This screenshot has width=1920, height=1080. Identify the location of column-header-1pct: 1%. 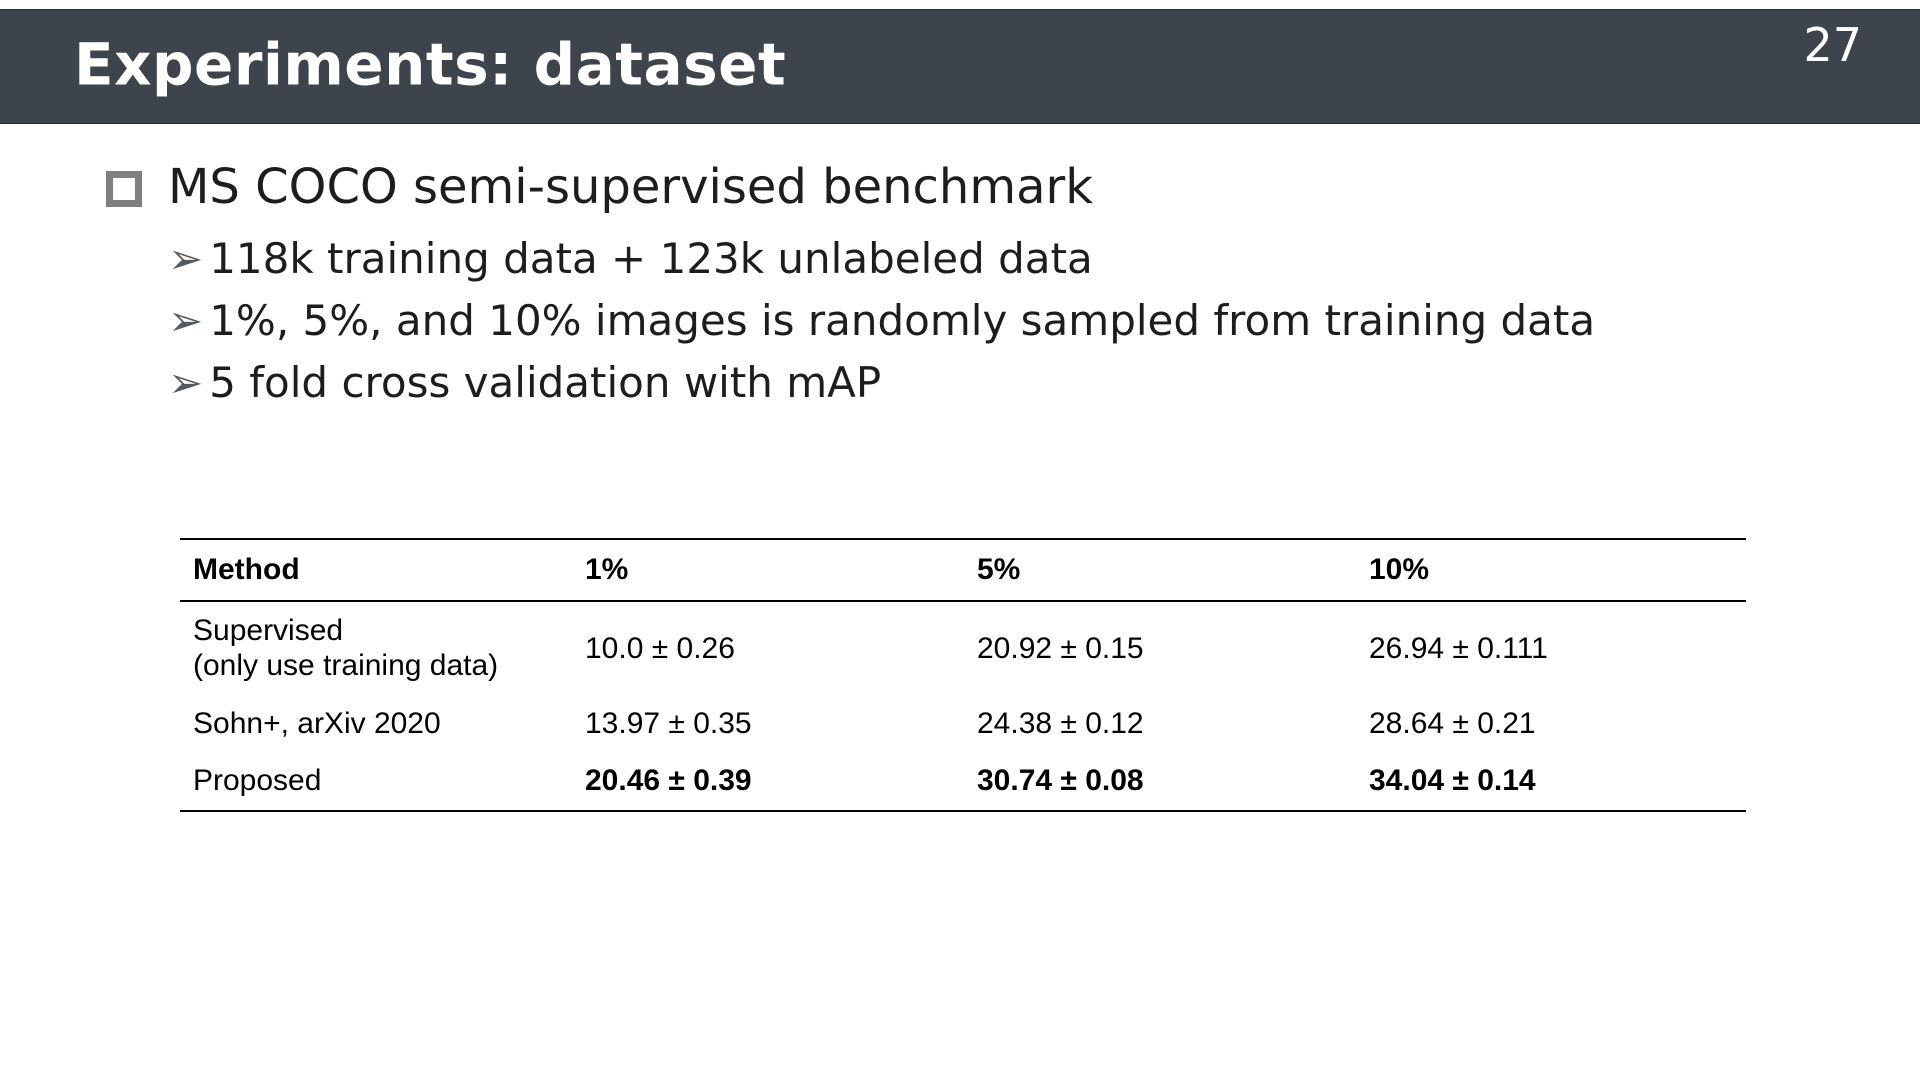
(781, 570).